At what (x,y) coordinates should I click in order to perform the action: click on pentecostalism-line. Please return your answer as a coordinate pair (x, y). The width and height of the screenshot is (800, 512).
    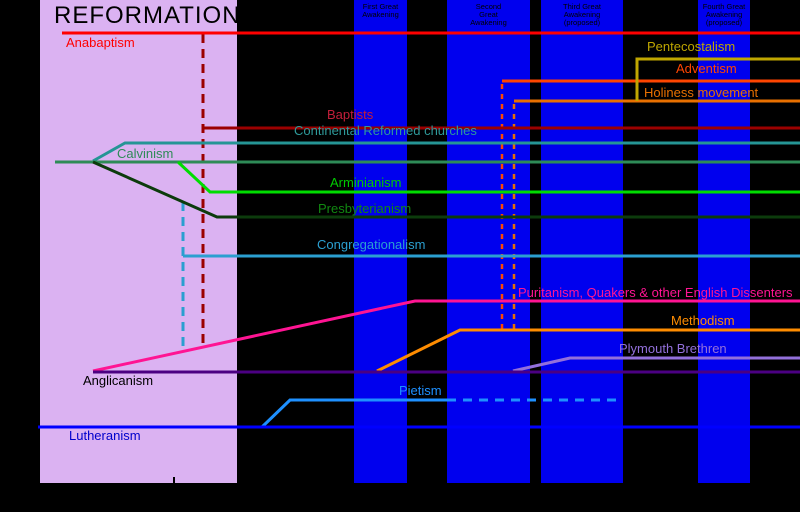
    Looking at the image, I should click on (717, 79).